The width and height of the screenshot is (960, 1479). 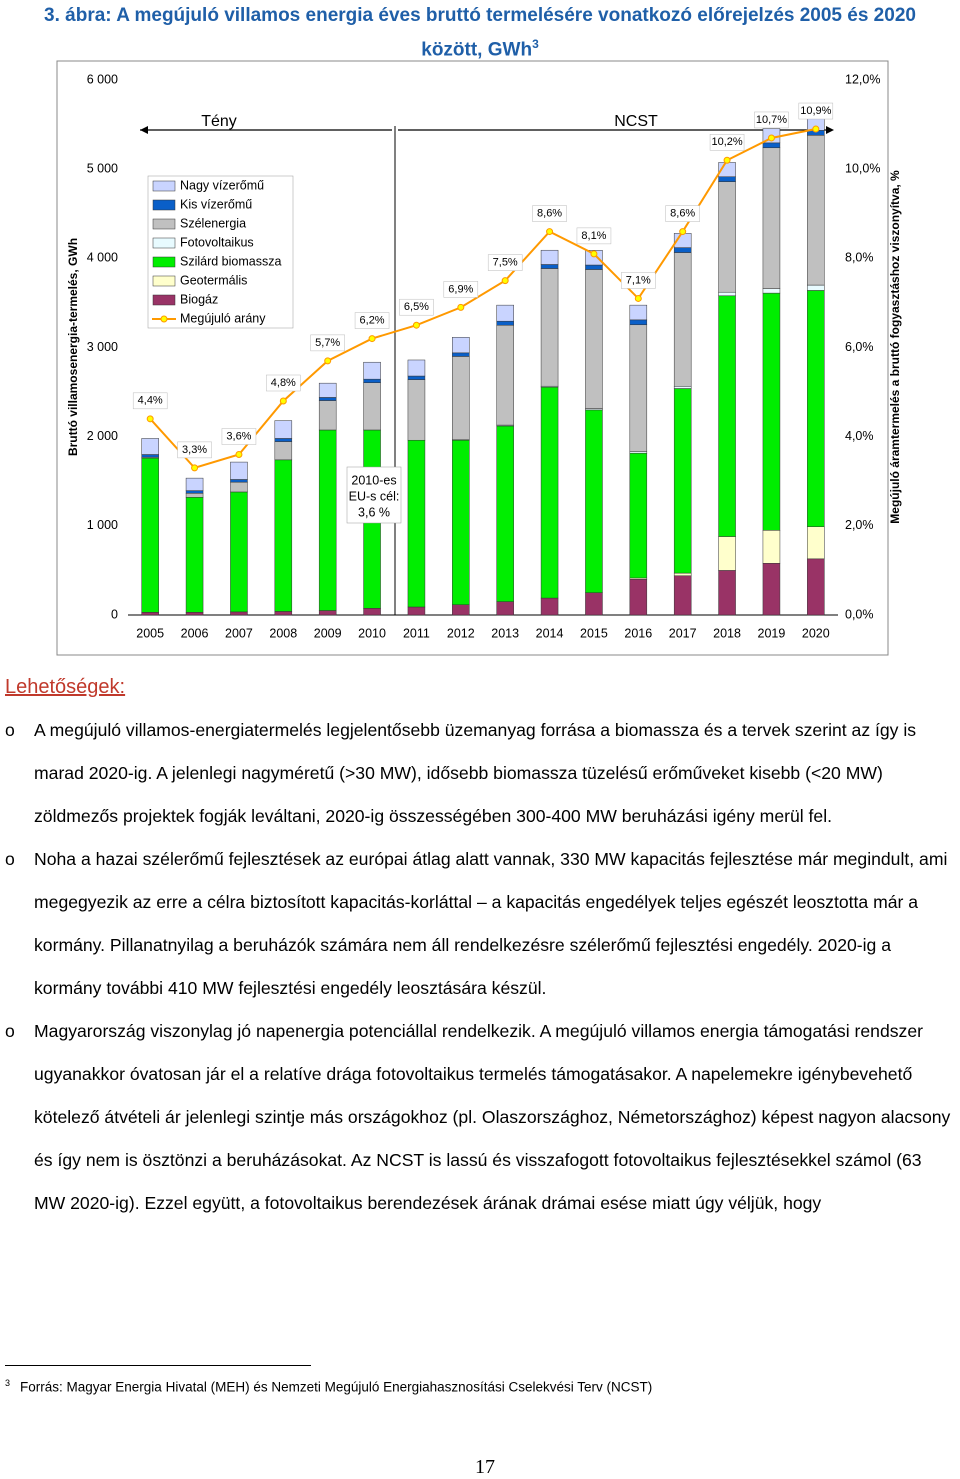 What do you see at coordinates (461, 633) in the screenshot?
I see `x-tick-label: 2012` at bounding box center [461, 633].